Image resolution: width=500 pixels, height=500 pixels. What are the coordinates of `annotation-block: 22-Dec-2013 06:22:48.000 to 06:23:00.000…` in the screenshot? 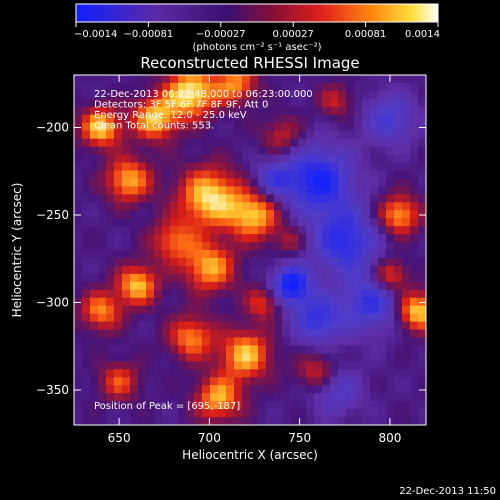 It's located at (203, 110).